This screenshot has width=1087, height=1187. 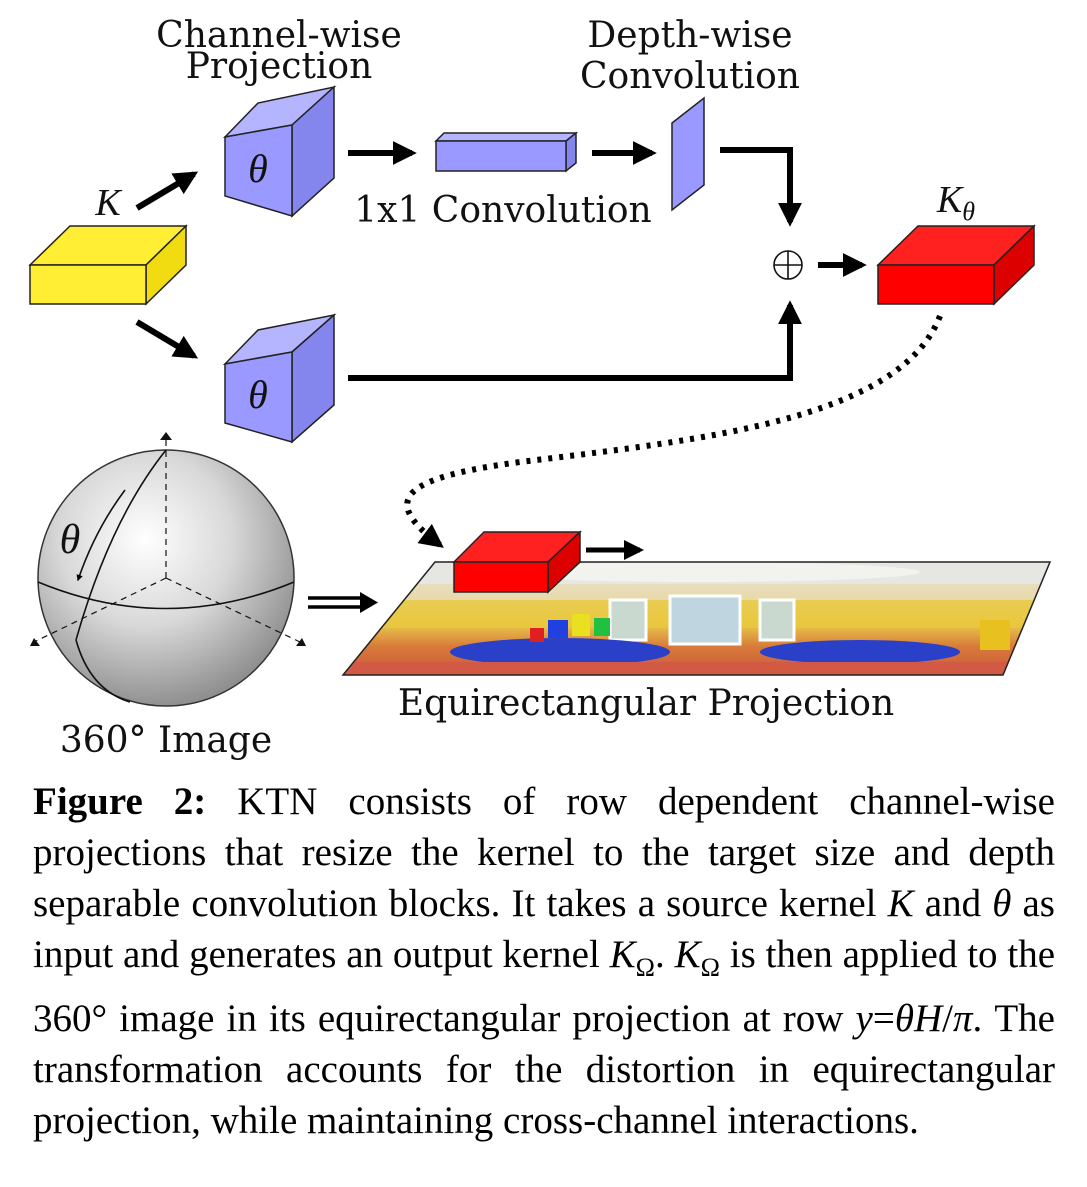 I want to click on arrow-depthwise-to-sum, so click(x=761, y=187).